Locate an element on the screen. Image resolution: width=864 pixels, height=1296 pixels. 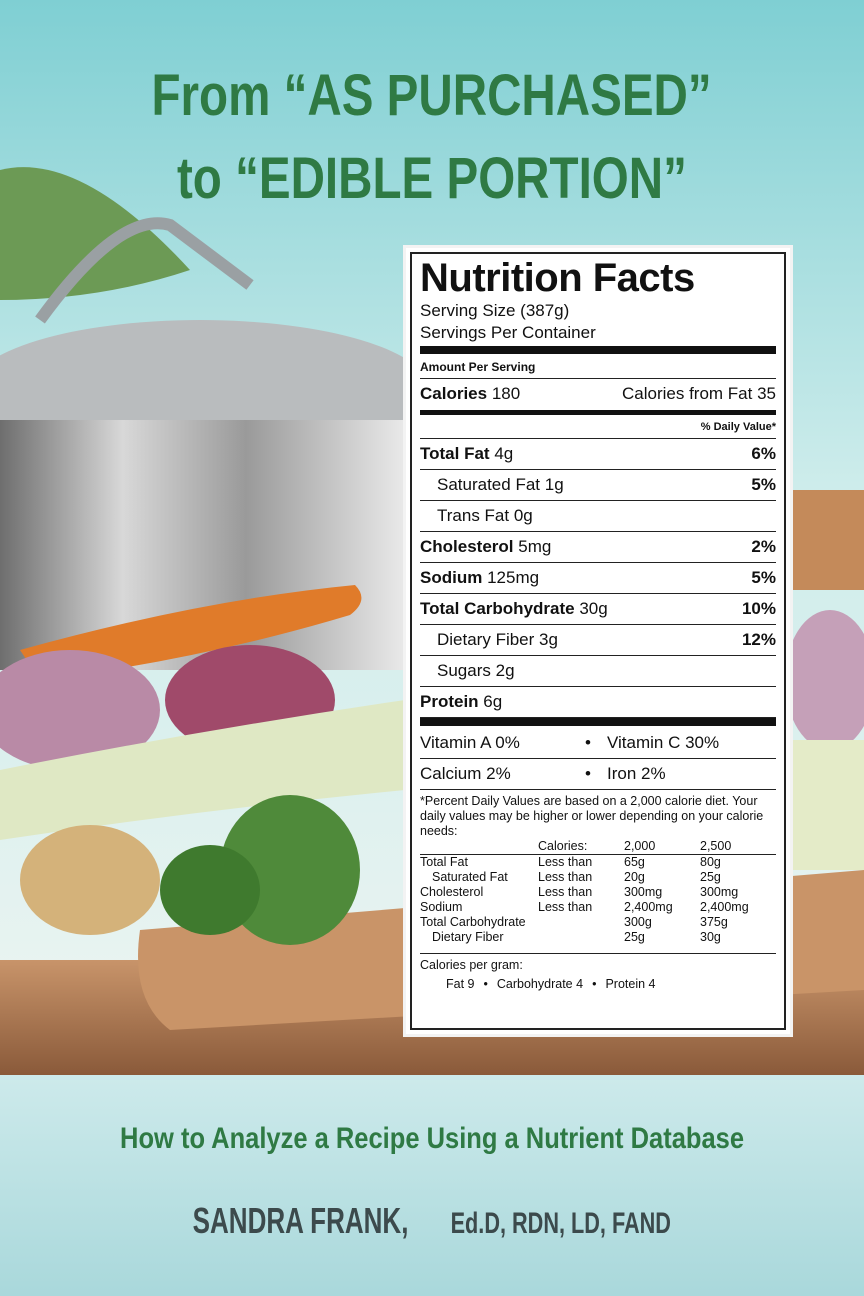
table-name: Saturated Fat is located at coordinates (470, 877).